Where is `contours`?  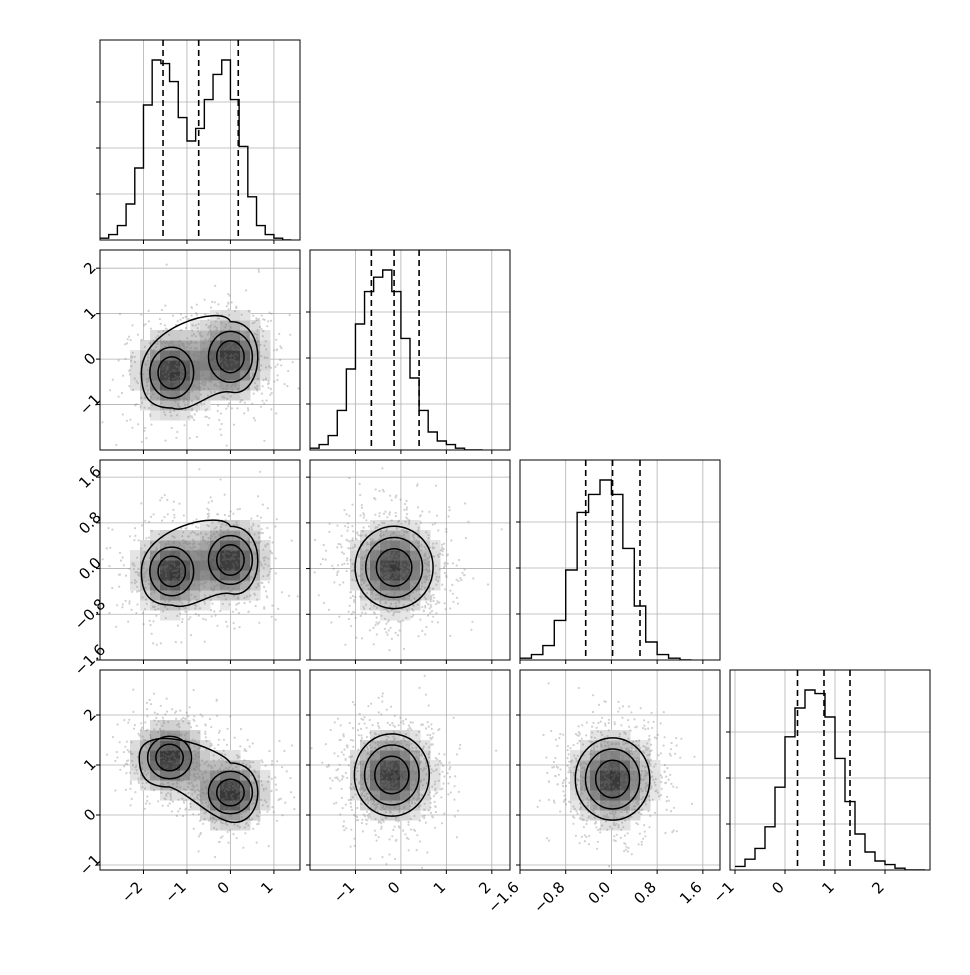
contours is located at coordinates (392, 775).